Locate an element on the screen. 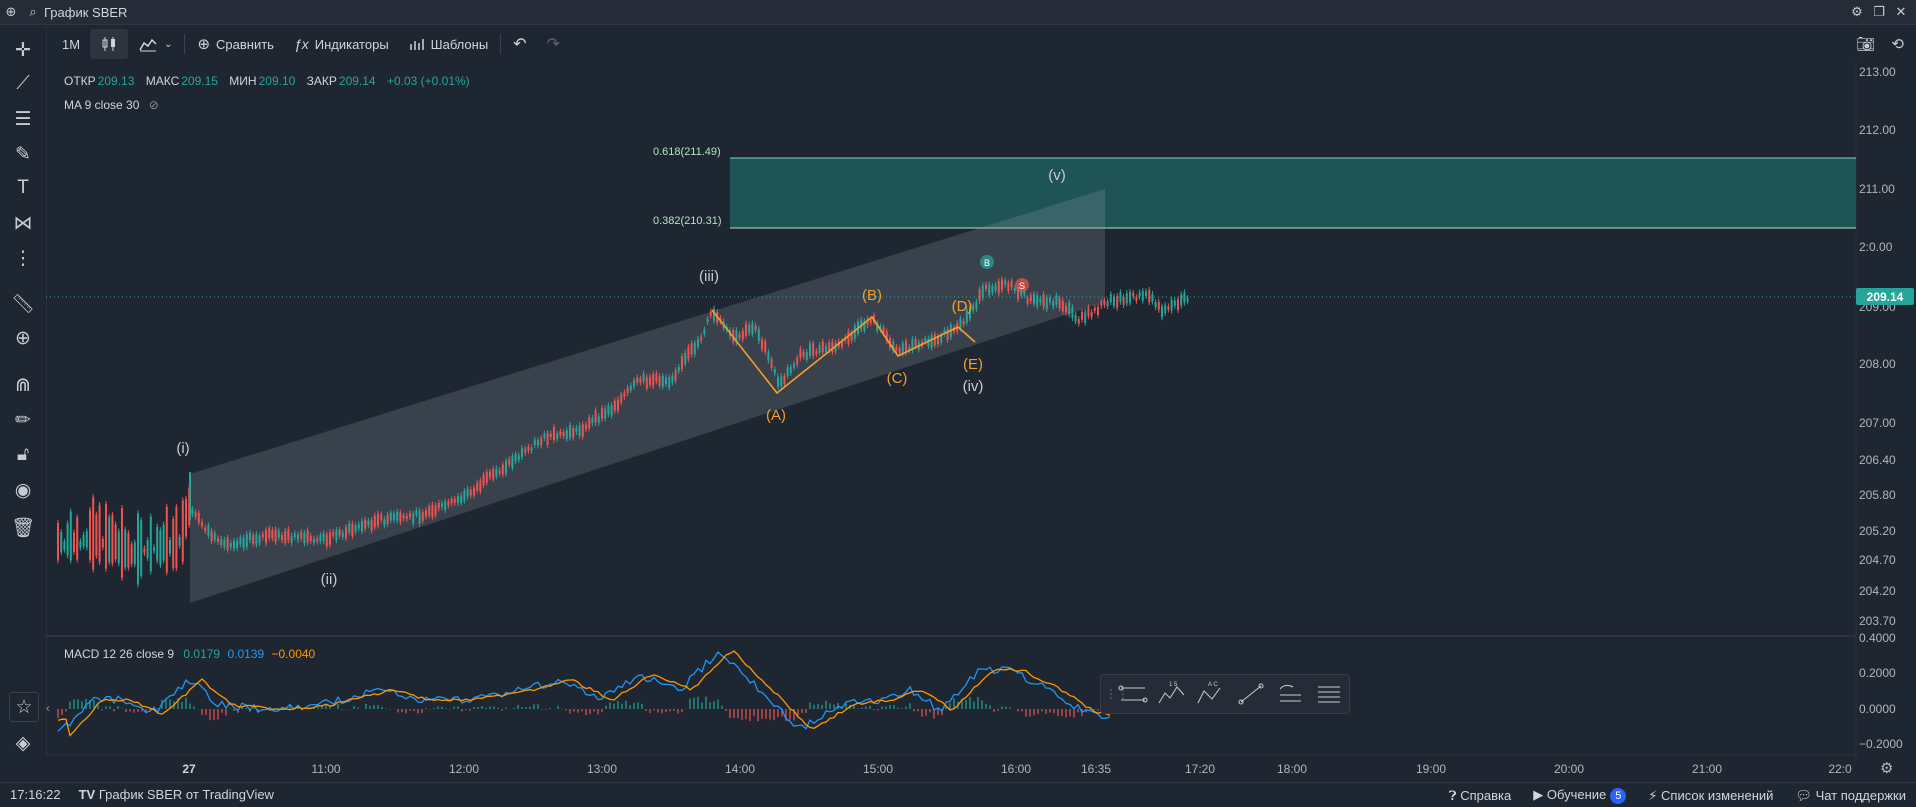  restore-icon: ❐ is located at coordinates (1879, 11).